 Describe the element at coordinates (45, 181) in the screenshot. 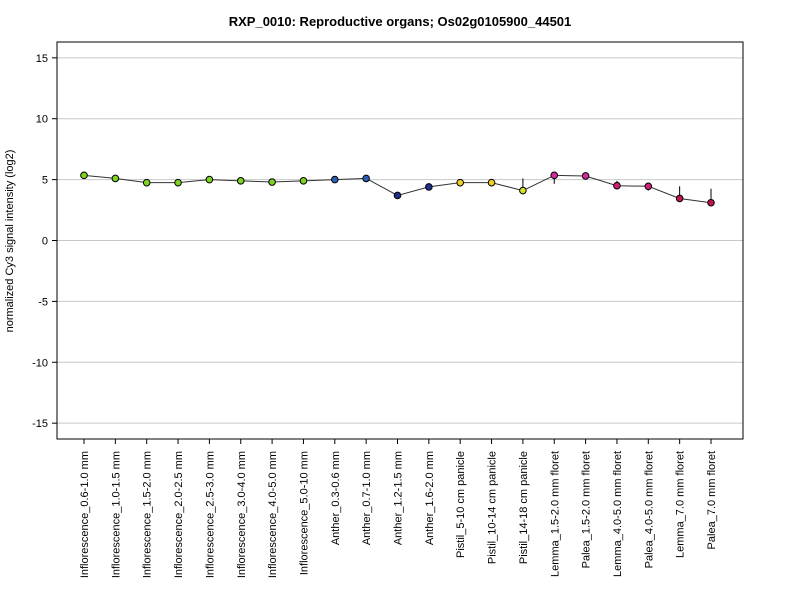

I see `y-tick-label: 5` at that location.